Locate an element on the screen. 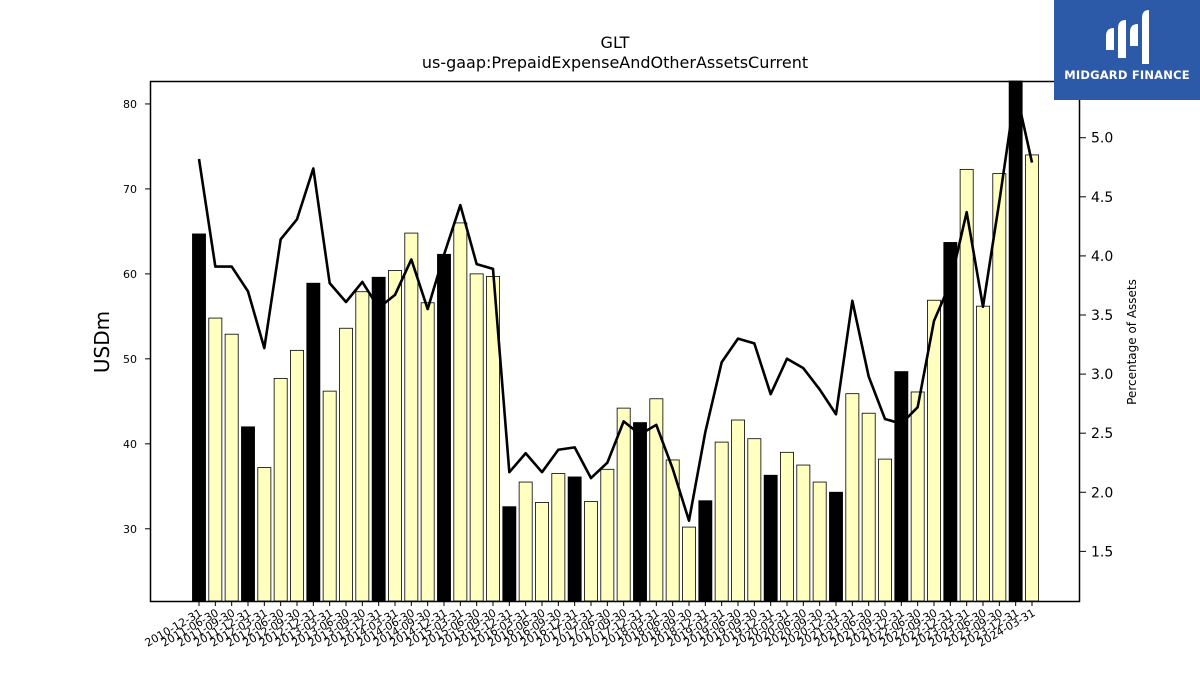  y2-tick-label-4.0: 4.0 is located at coordinates (1102, 257).